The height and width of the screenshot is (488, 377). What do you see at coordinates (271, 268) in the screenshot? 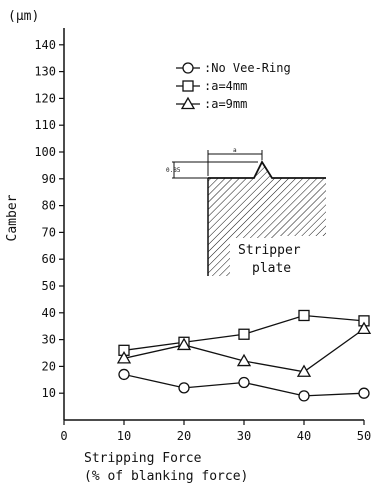
I see `plate-label: plate` at bounding box center [271, 268].